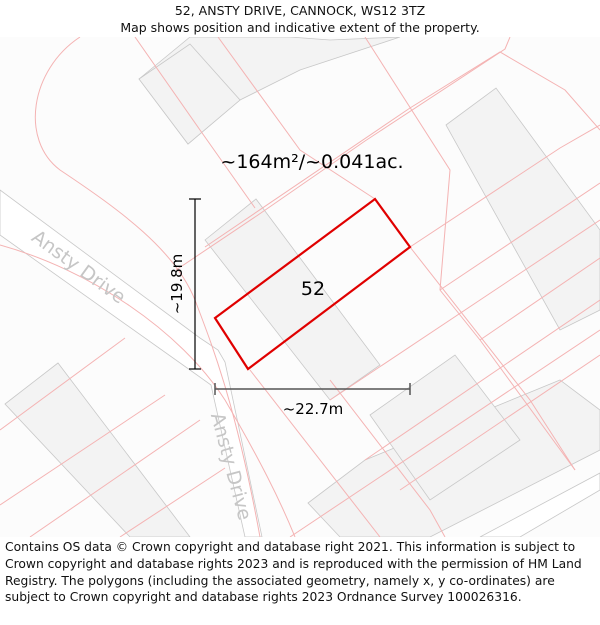 This screenshot has width=600, height=625. Describe the element at coordinates (312, 389) in the screenshot. I see `width-dimension-line` at that location.